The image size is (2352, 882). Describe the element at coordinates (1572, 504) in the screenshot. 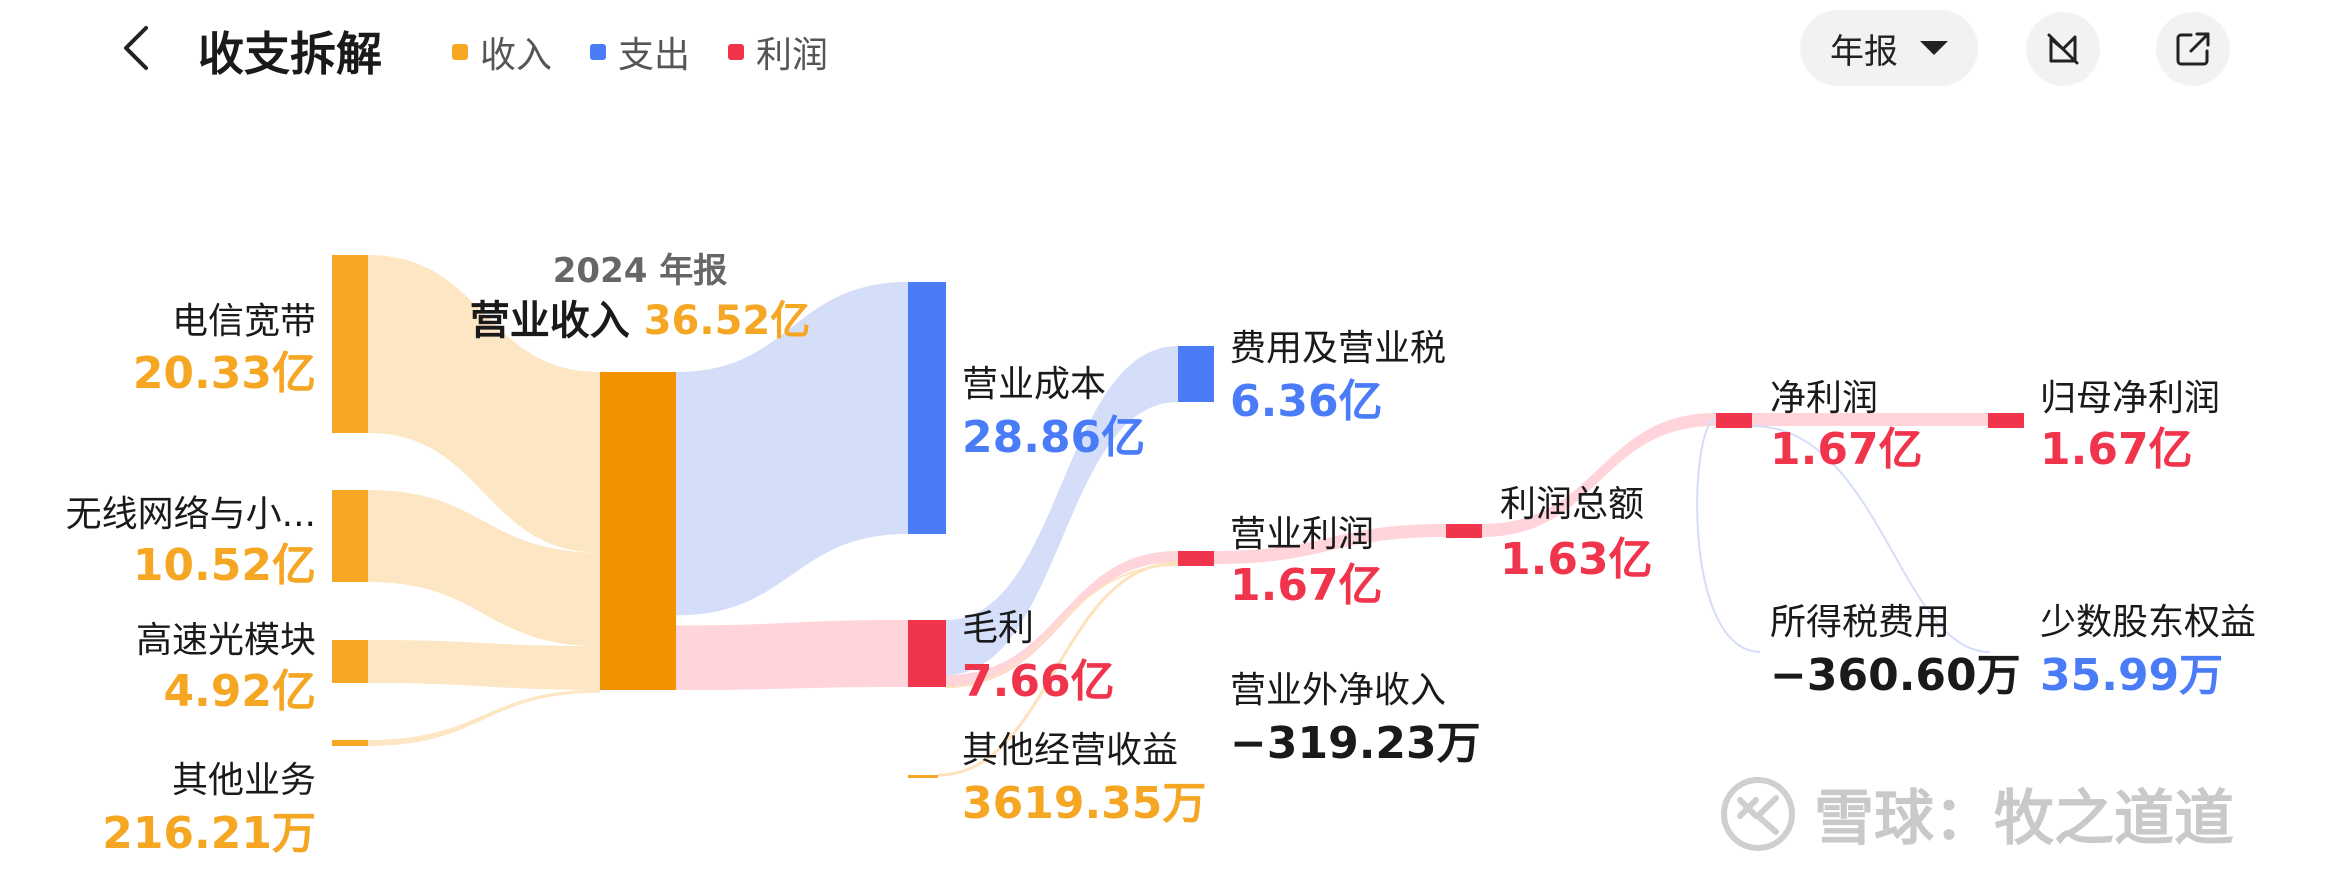

I see `node-label-lrze: 利润总额` at that location.